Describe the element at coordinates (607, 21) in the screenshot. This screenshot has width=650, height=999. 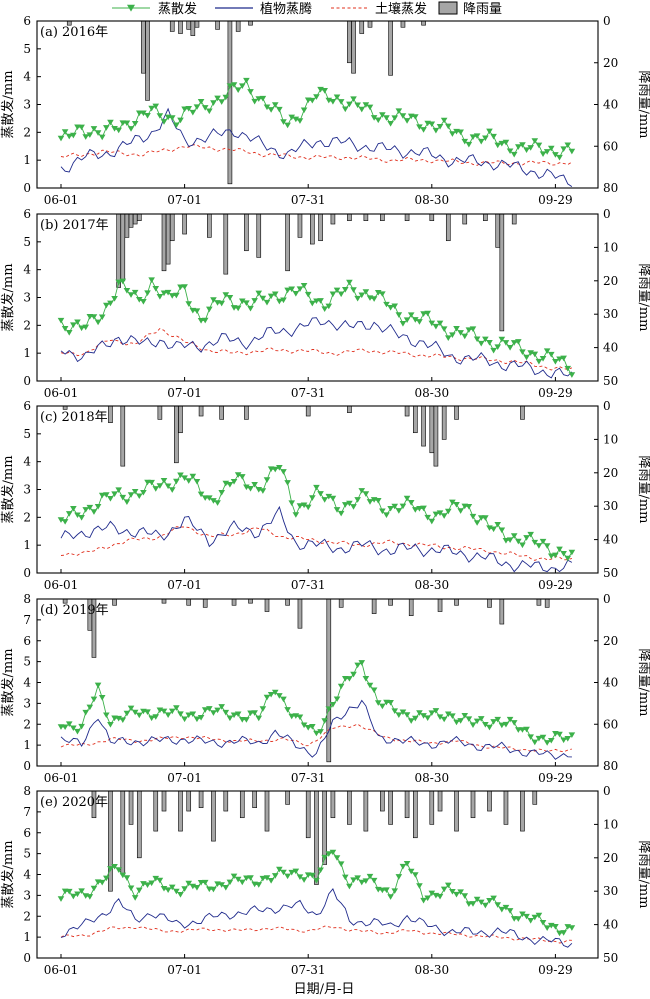
I see `y2-tick-label: 0` at that location.